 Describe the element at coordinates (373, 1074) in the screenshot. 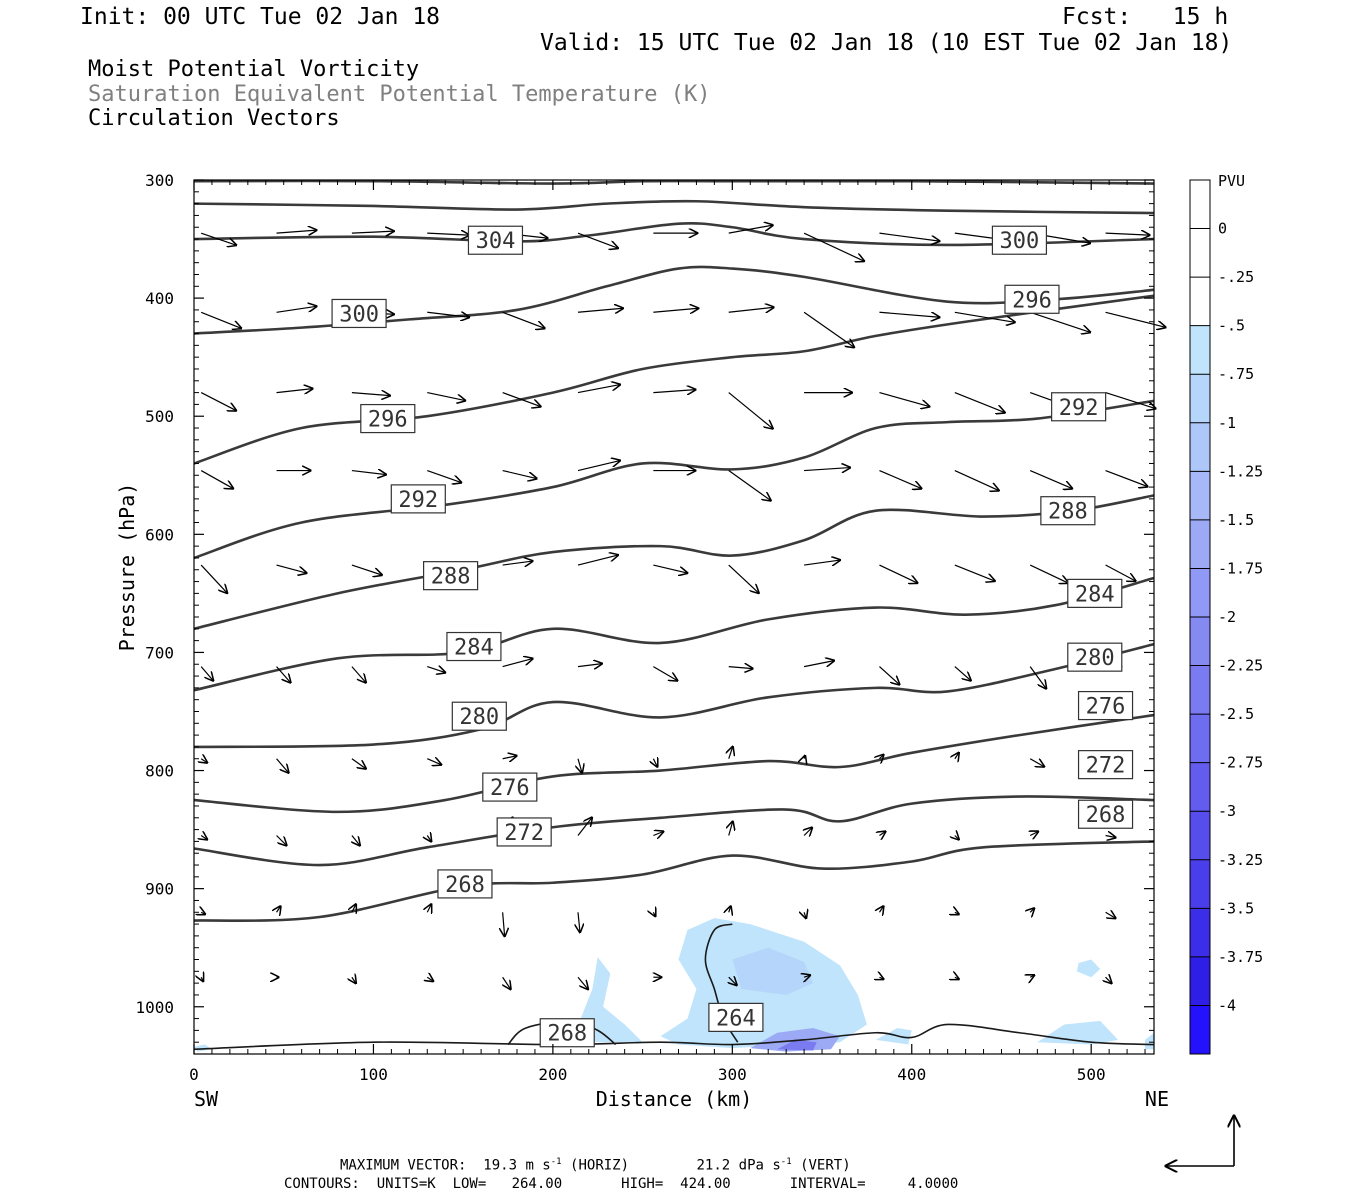

I see `x-tick-label: 100` at that location.